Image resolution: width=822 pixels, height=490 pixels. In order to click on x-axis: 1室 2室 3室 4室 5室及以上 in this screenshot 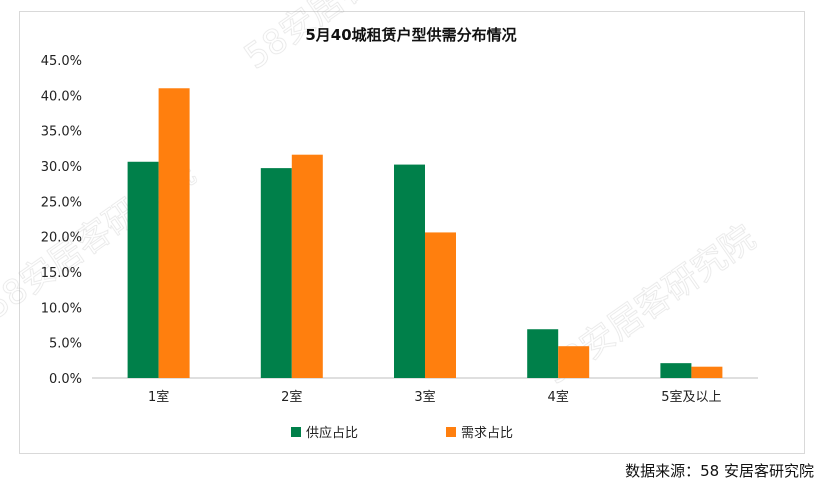, I will do `click(435, 397)`.